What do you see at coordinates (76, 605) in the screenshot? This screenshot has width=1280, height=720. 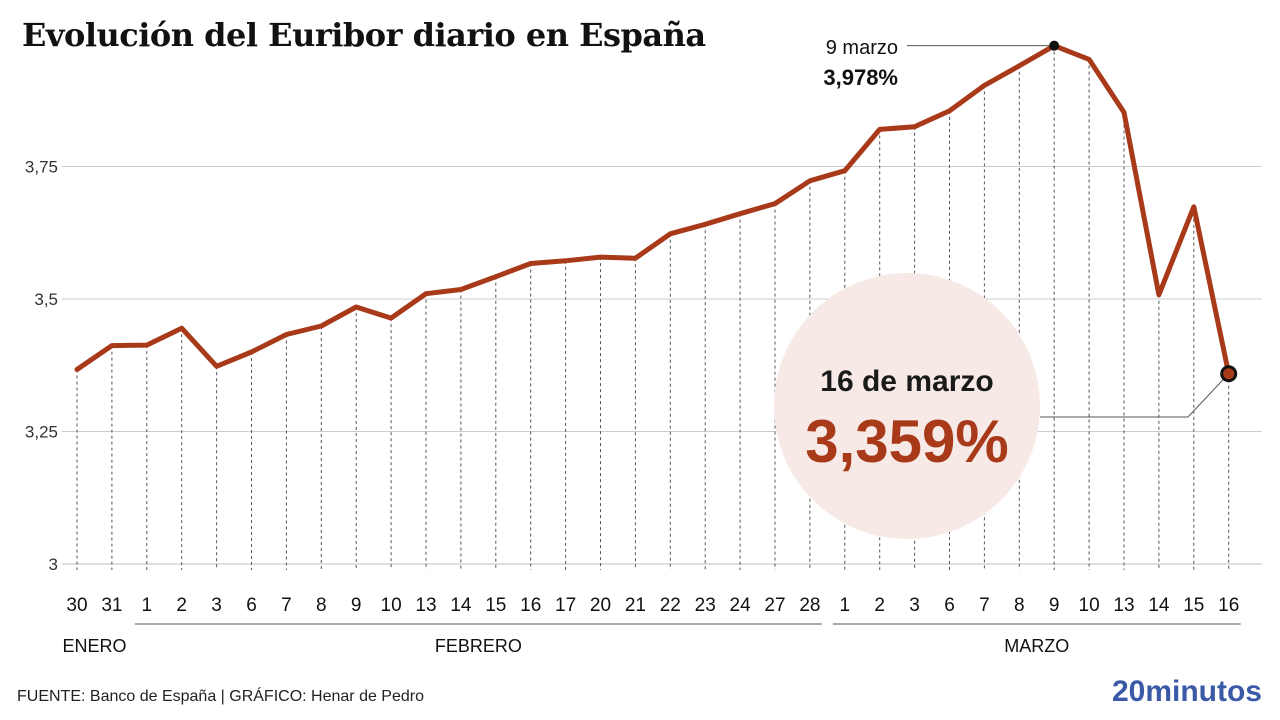 I see `x-tick-label: 30` at bounding box center [76, 605].